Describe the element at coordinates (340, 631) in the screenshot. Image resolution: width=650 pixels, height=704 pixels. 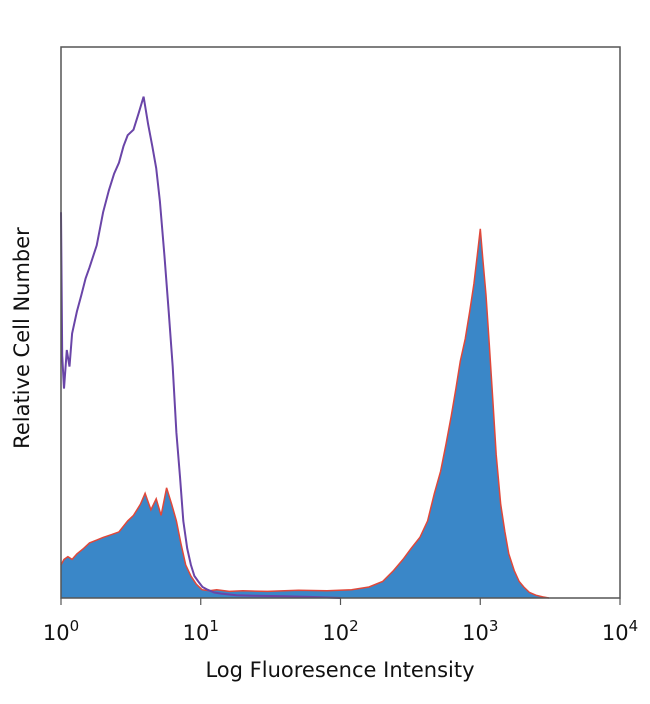
I see `x-tick-label: 10²` at that location.